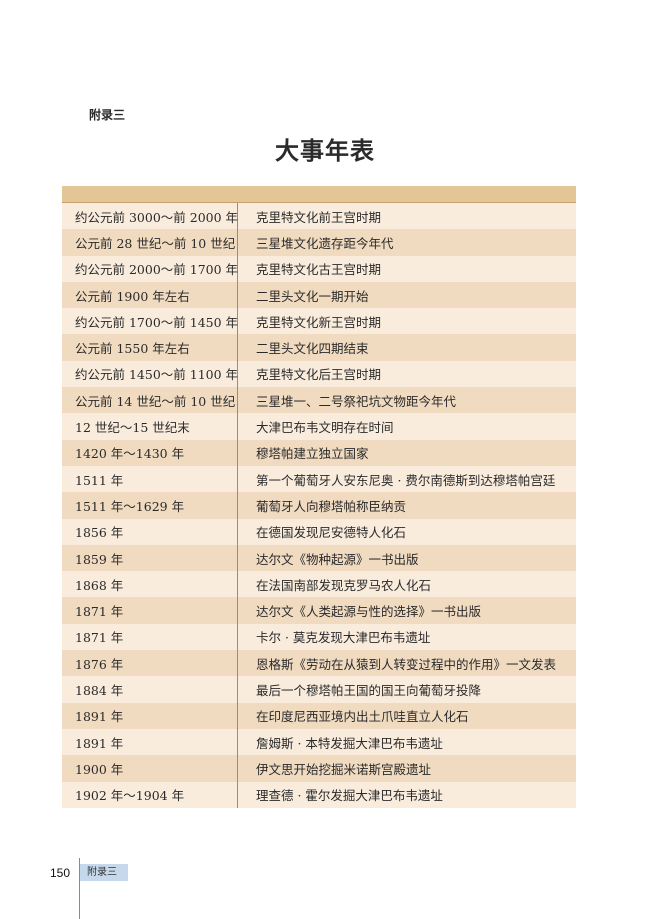 The height and width of the screenshot is (919, 650). Describe the element at coordinates (349, 743) in the screenshot. I see `event-cell: 詹姆斯 · 本特发掘大津巴布韦遗址` at that location.